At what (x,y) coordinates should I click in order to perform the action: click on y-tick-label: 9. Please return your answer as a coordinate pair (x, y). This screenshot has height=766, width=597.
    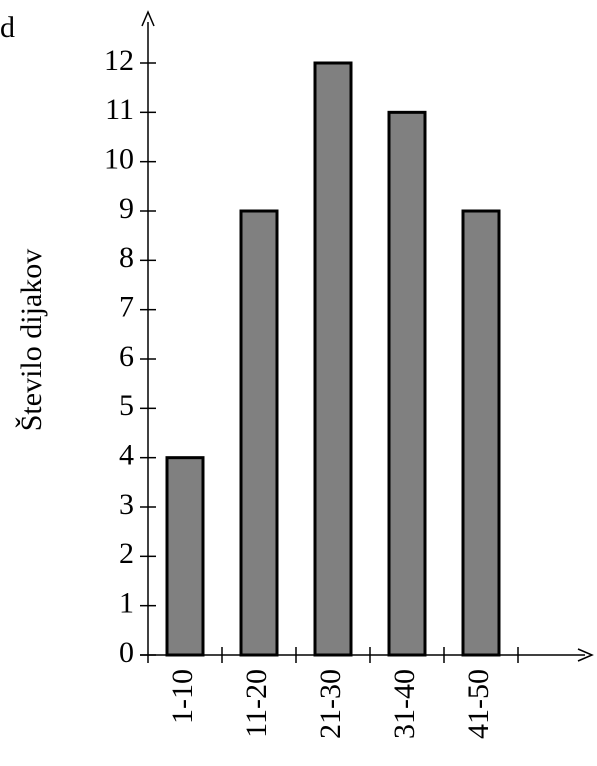
    Looking at the image, I should click on (126, 208).